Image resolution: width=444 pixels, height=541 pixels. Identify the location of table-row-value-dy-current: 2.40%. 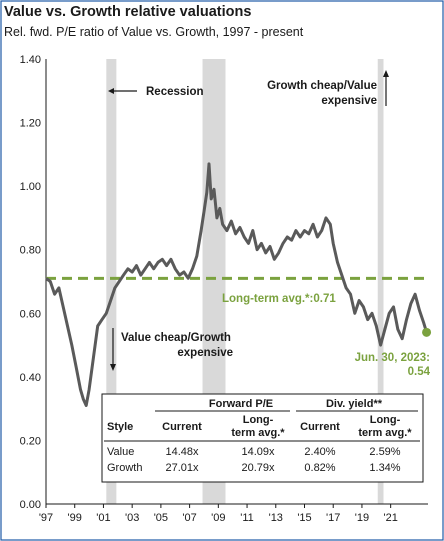
(319, 452).